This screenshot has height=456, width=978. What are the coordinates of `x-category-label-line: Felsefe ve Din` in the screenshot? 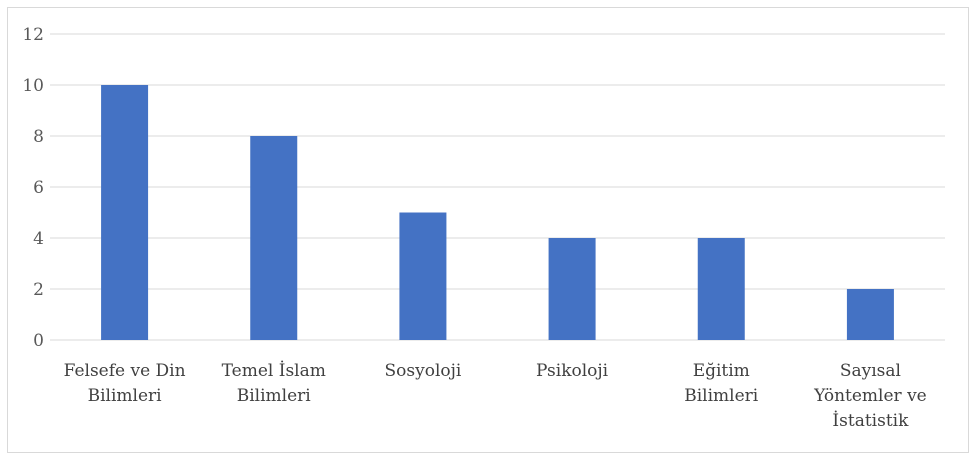 It's located at (125, 371).